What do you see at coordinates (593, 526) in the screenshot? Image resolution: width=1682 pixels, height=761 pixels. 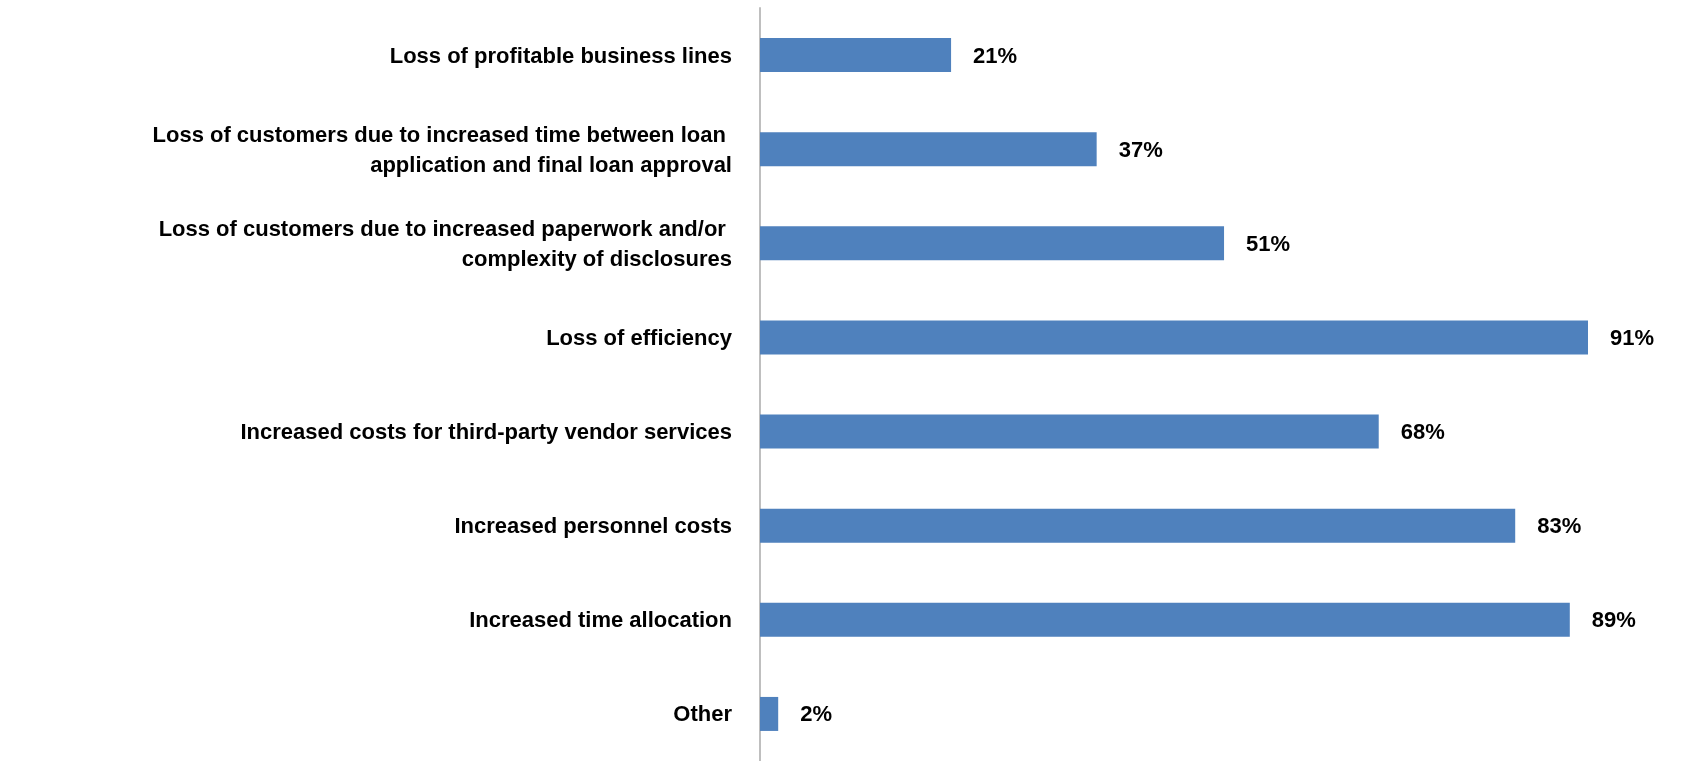 I see `y-tick-label: Increased personnel costs` at bounding box center [593, 526].